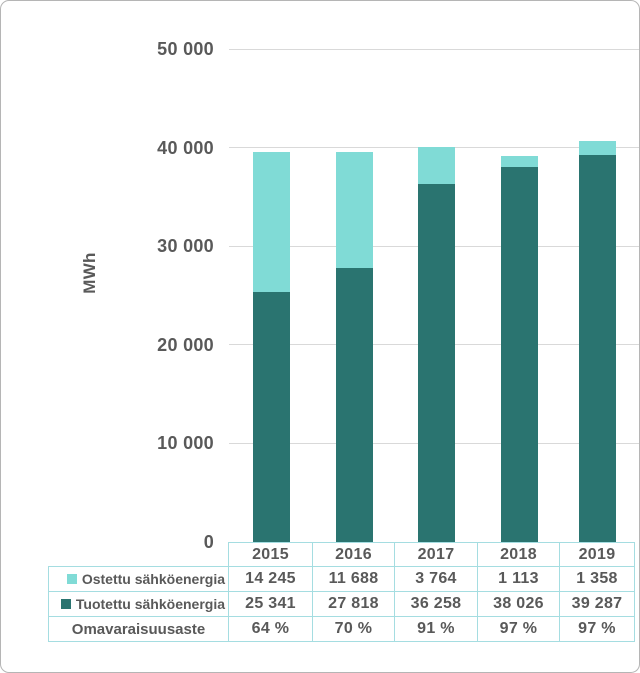  I want to click on row-label-tuotettu: Tuotettu sähköenergia, so click(150, 604).